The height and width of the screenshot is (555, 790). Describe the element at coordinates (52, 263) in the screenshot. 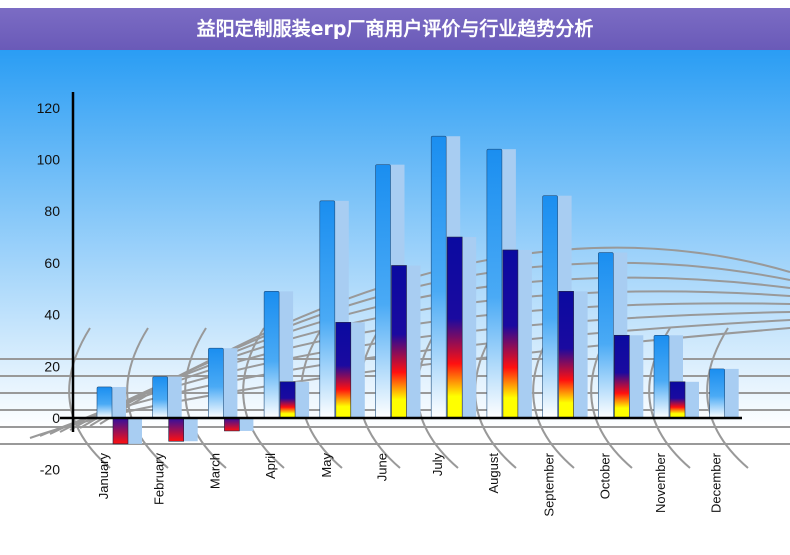

I see `y-tick-label: 60` at that location.